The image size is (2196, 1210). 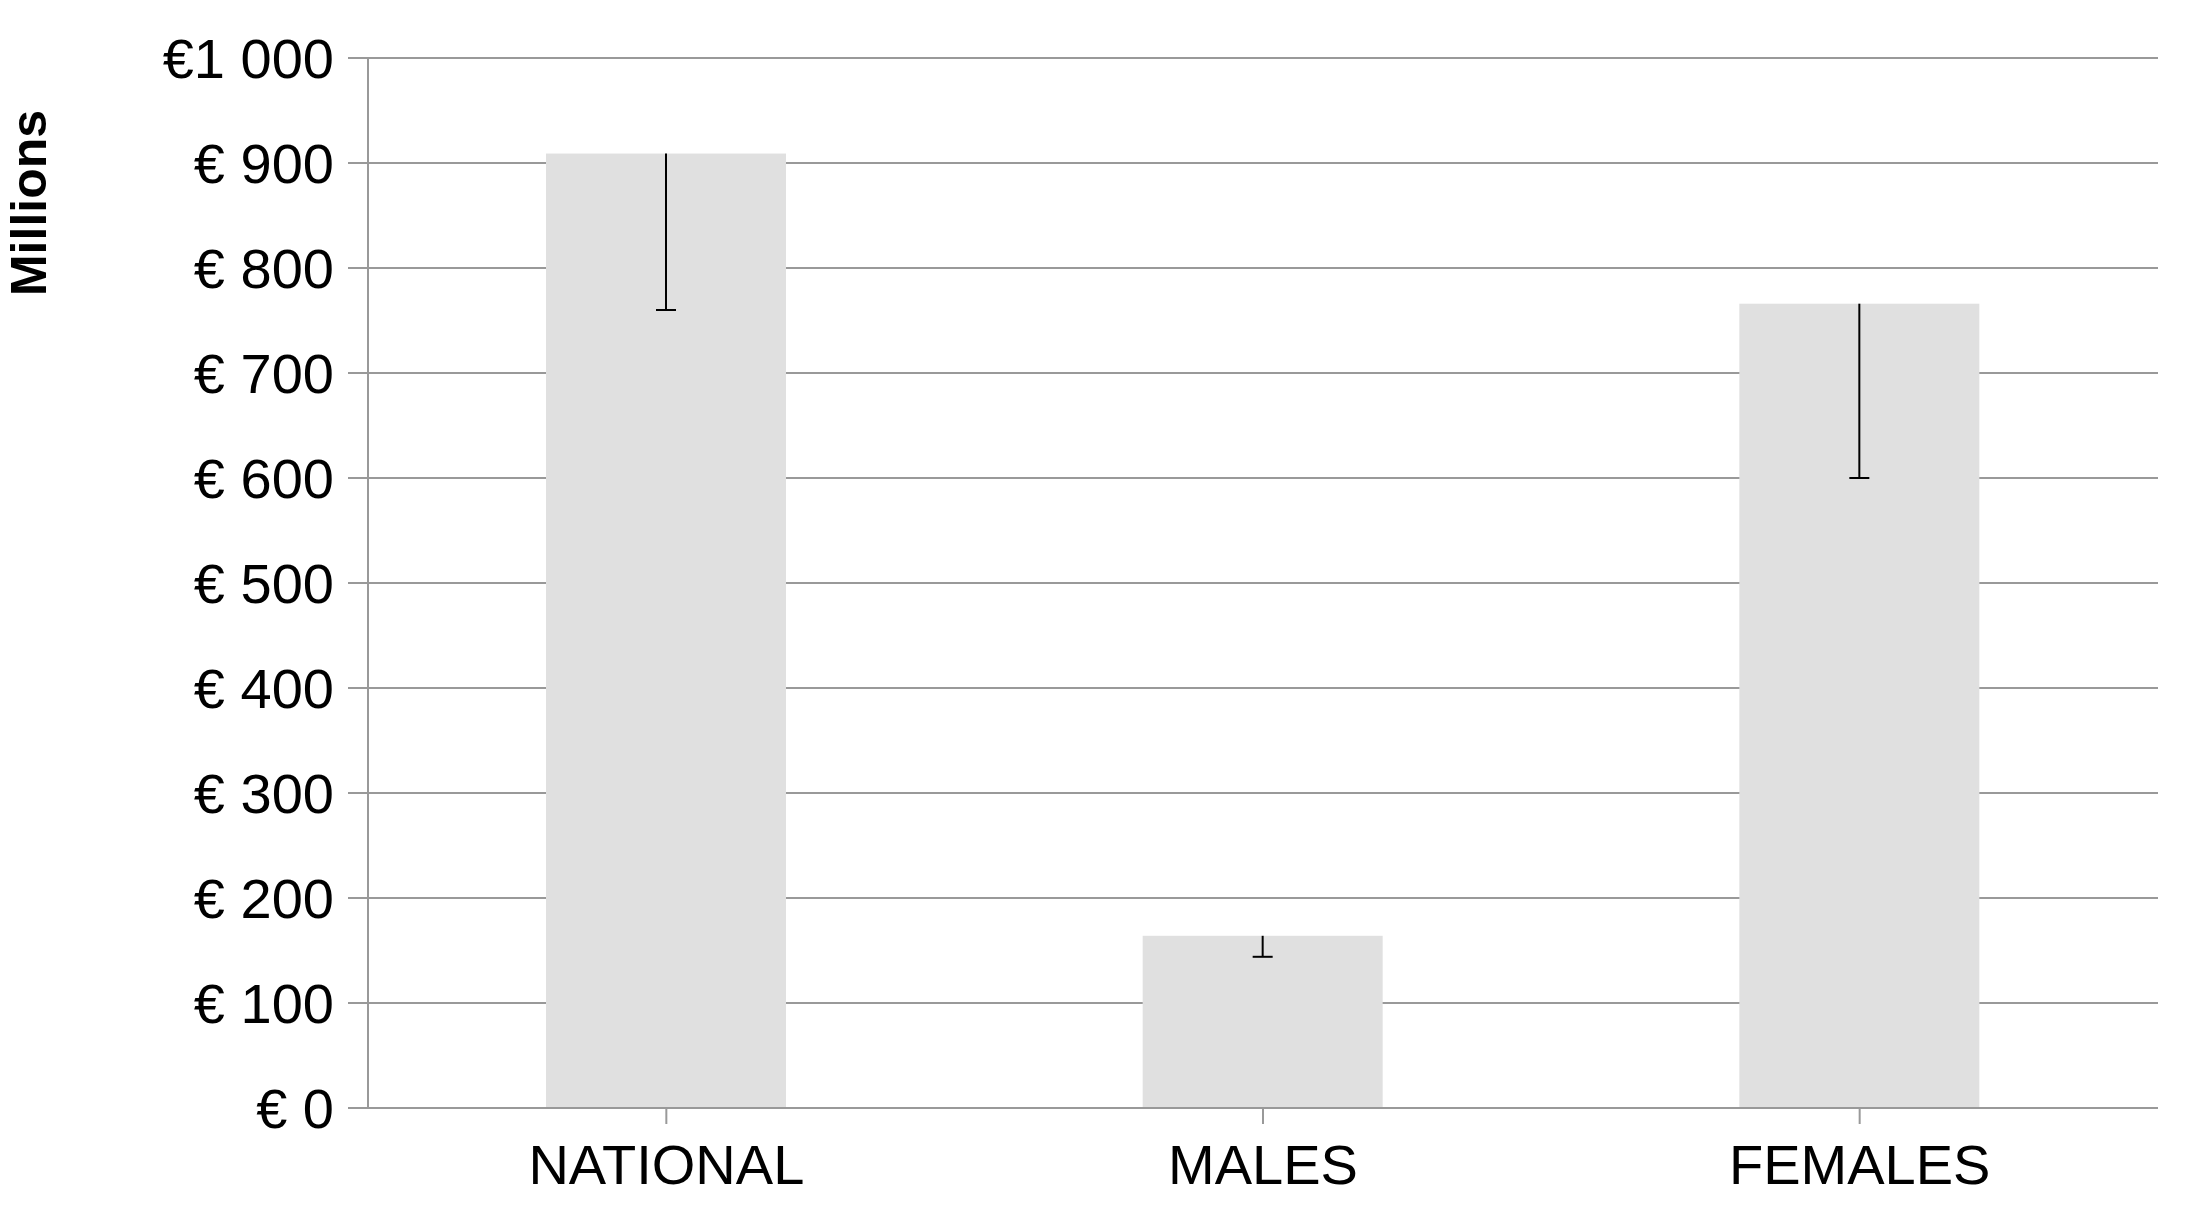 What do you see at coordinates (263, 478) in the screenshot?
I see `y-tick-label: € 600` at bounding box center [263, 478].